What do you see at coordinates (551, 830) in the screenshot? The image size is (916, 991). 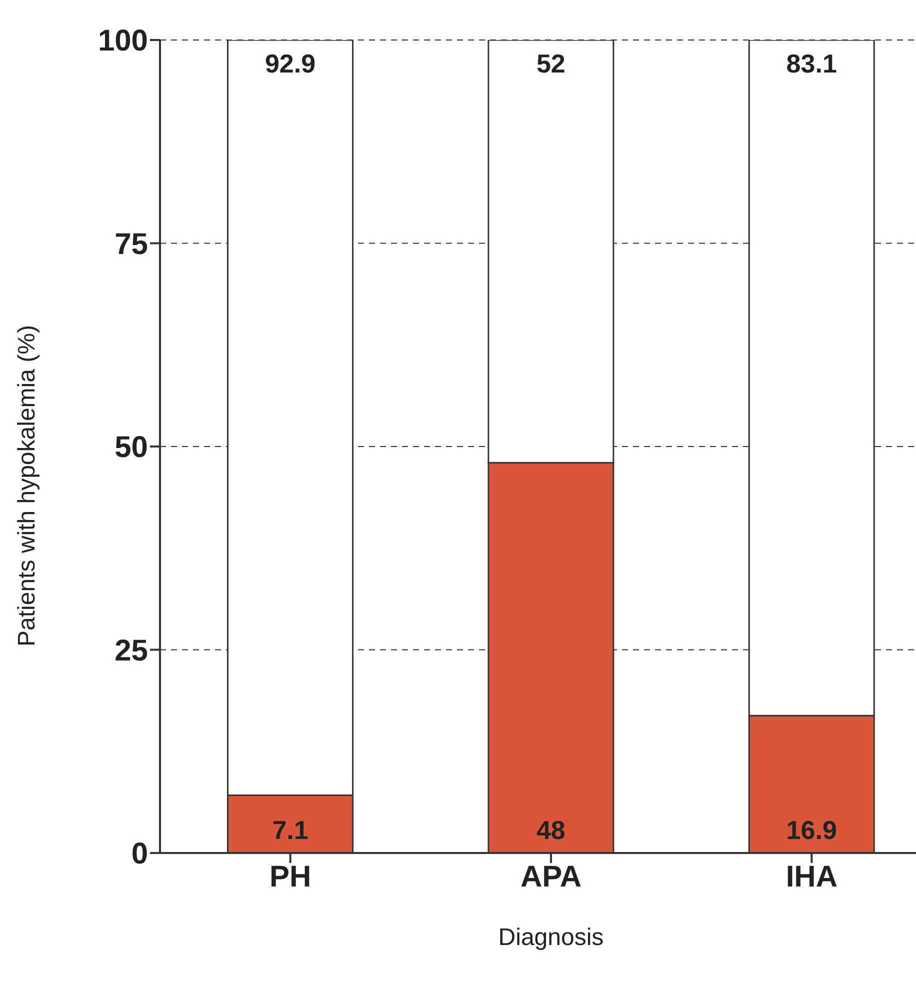 I see `data-label: 48` at bounding box center [551, 830].